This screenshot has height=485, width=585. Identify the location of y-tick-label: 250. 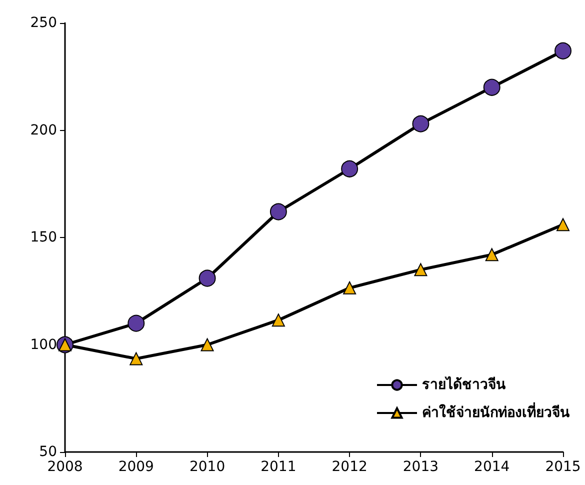
(43, 23).